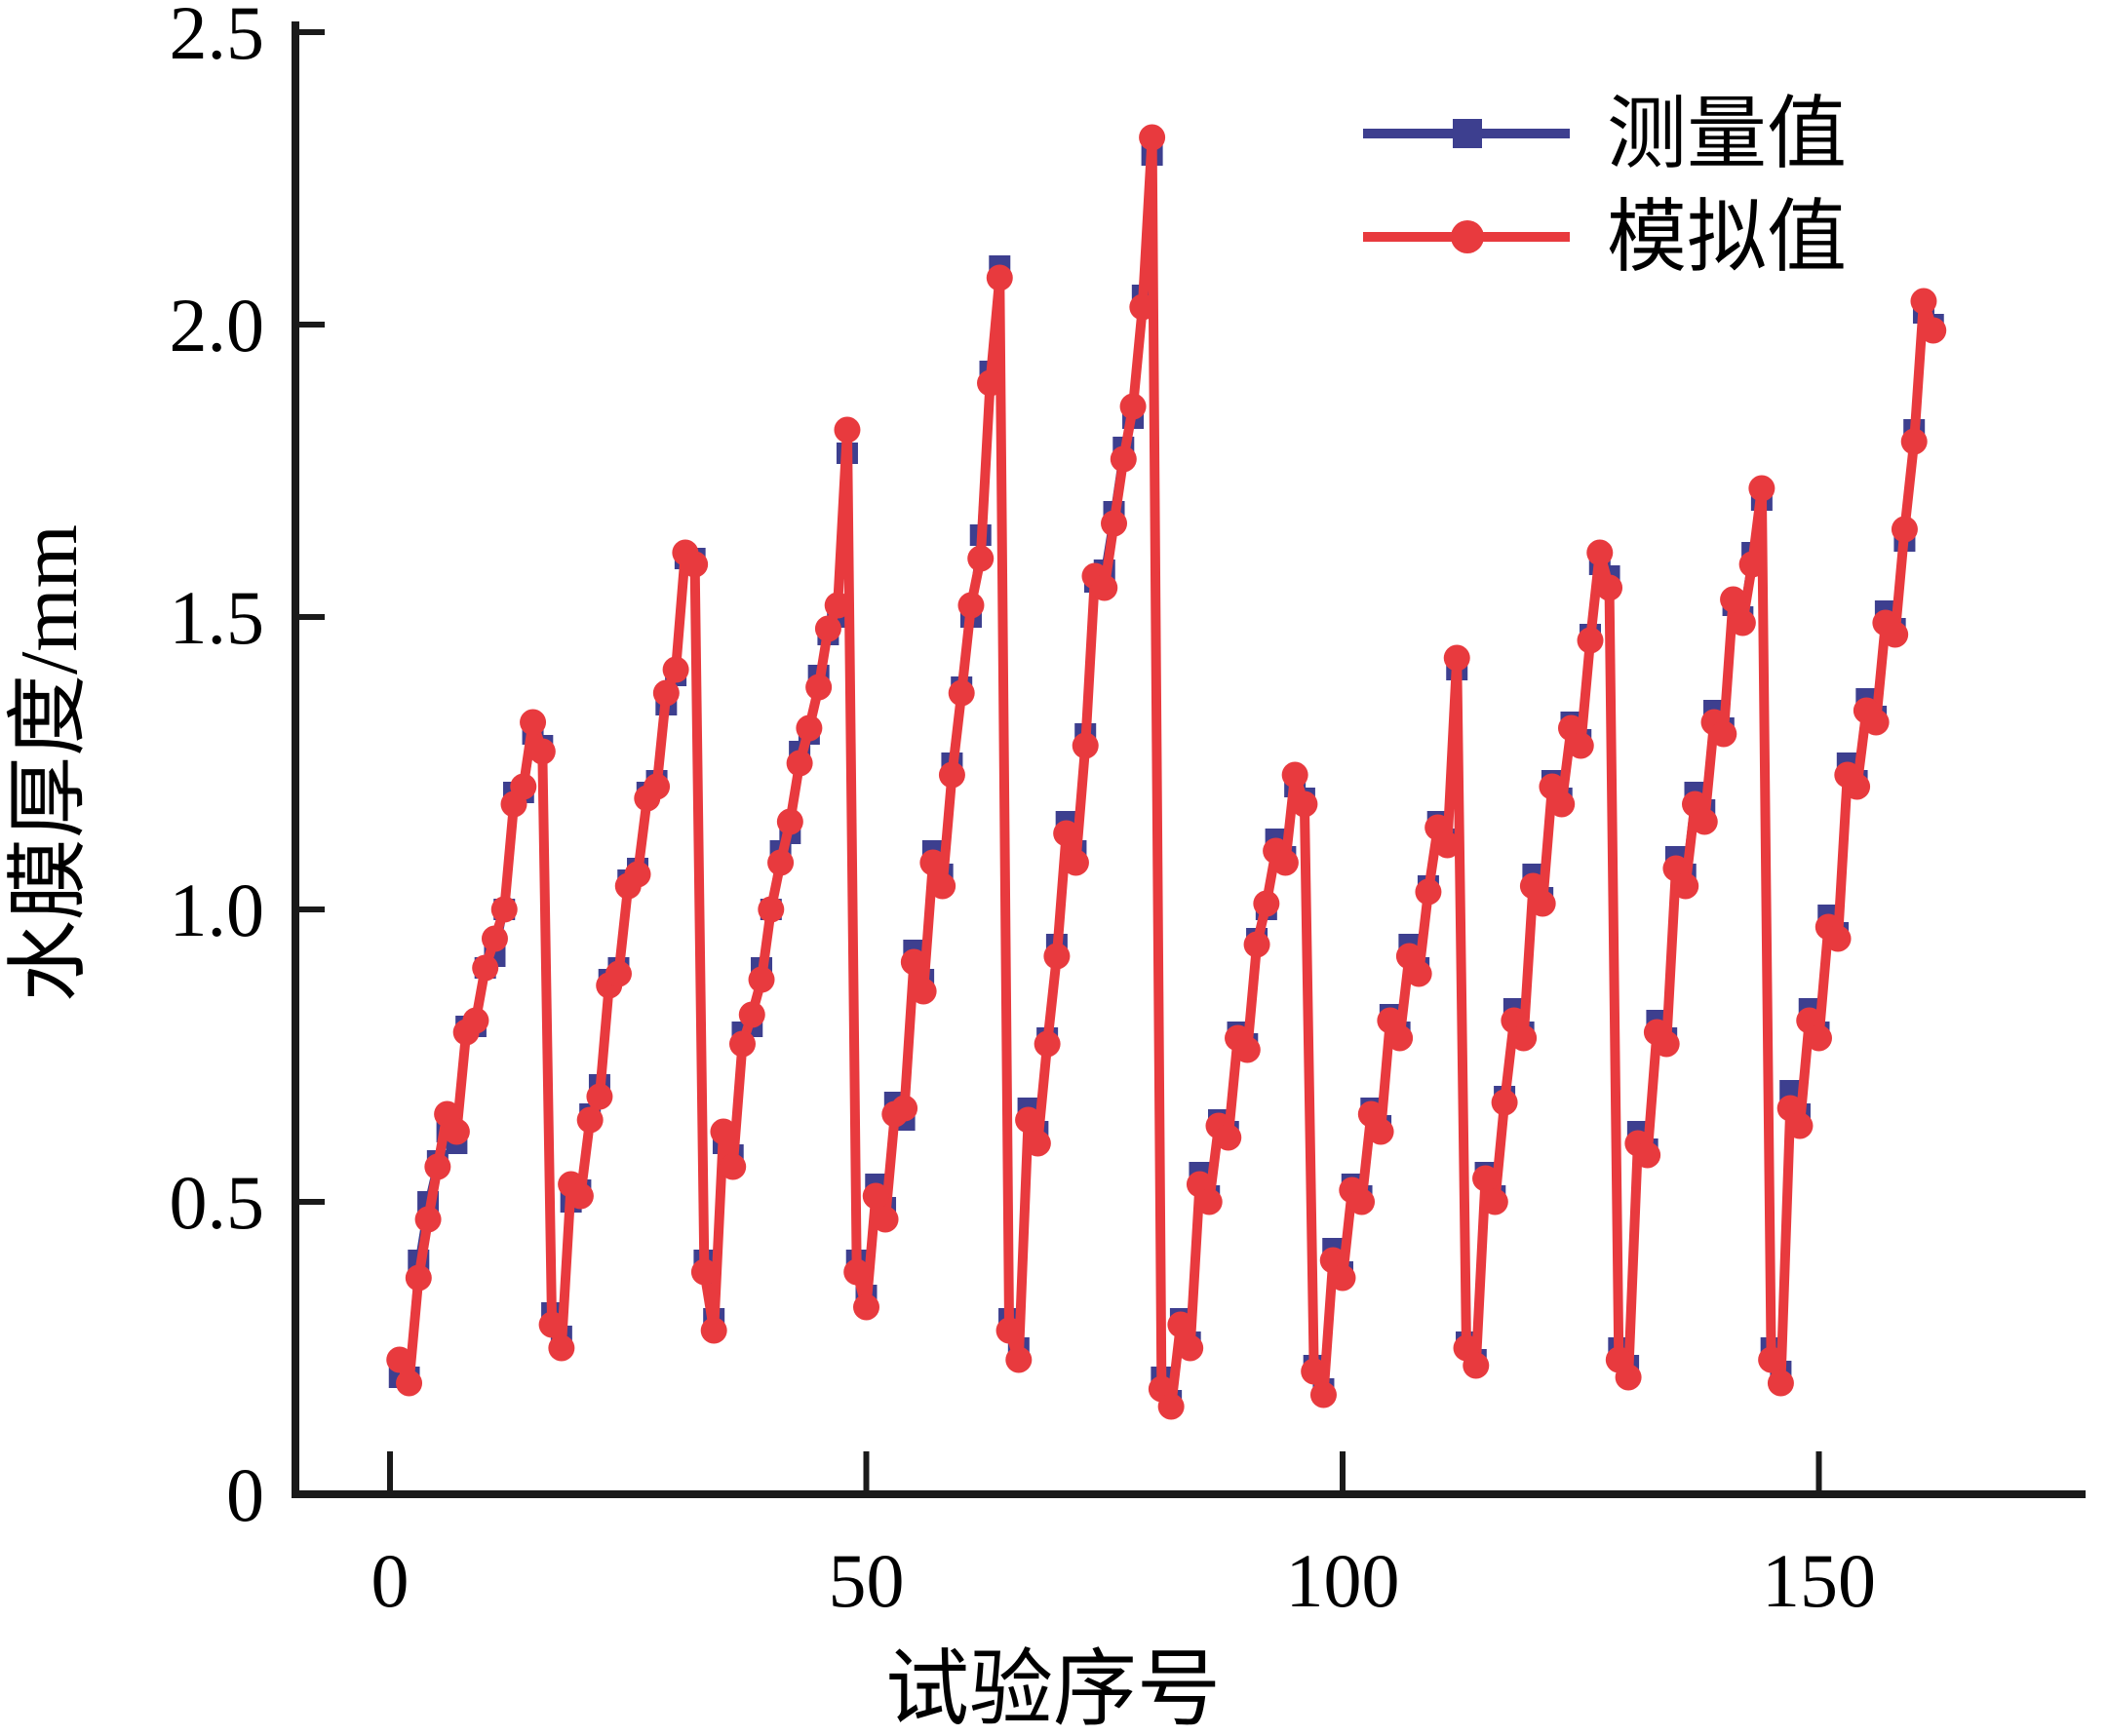 This screenshot has height=1736, width=2107. What do you see at coordinates (1467, 236) in the screenshot?
I see `legend-simulated-circle-icon` at bounding box center [1467, 236].